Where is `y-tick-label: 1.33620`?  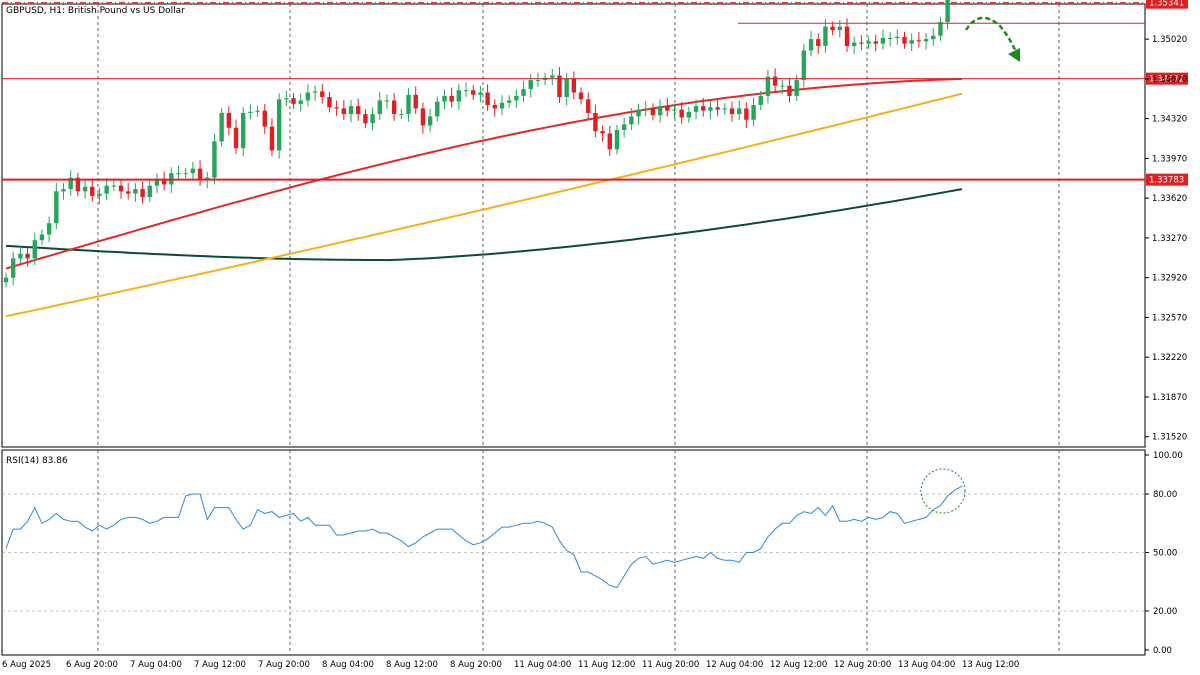 y-tick-label: 1.33620 is located at coordinates (1169, 199).